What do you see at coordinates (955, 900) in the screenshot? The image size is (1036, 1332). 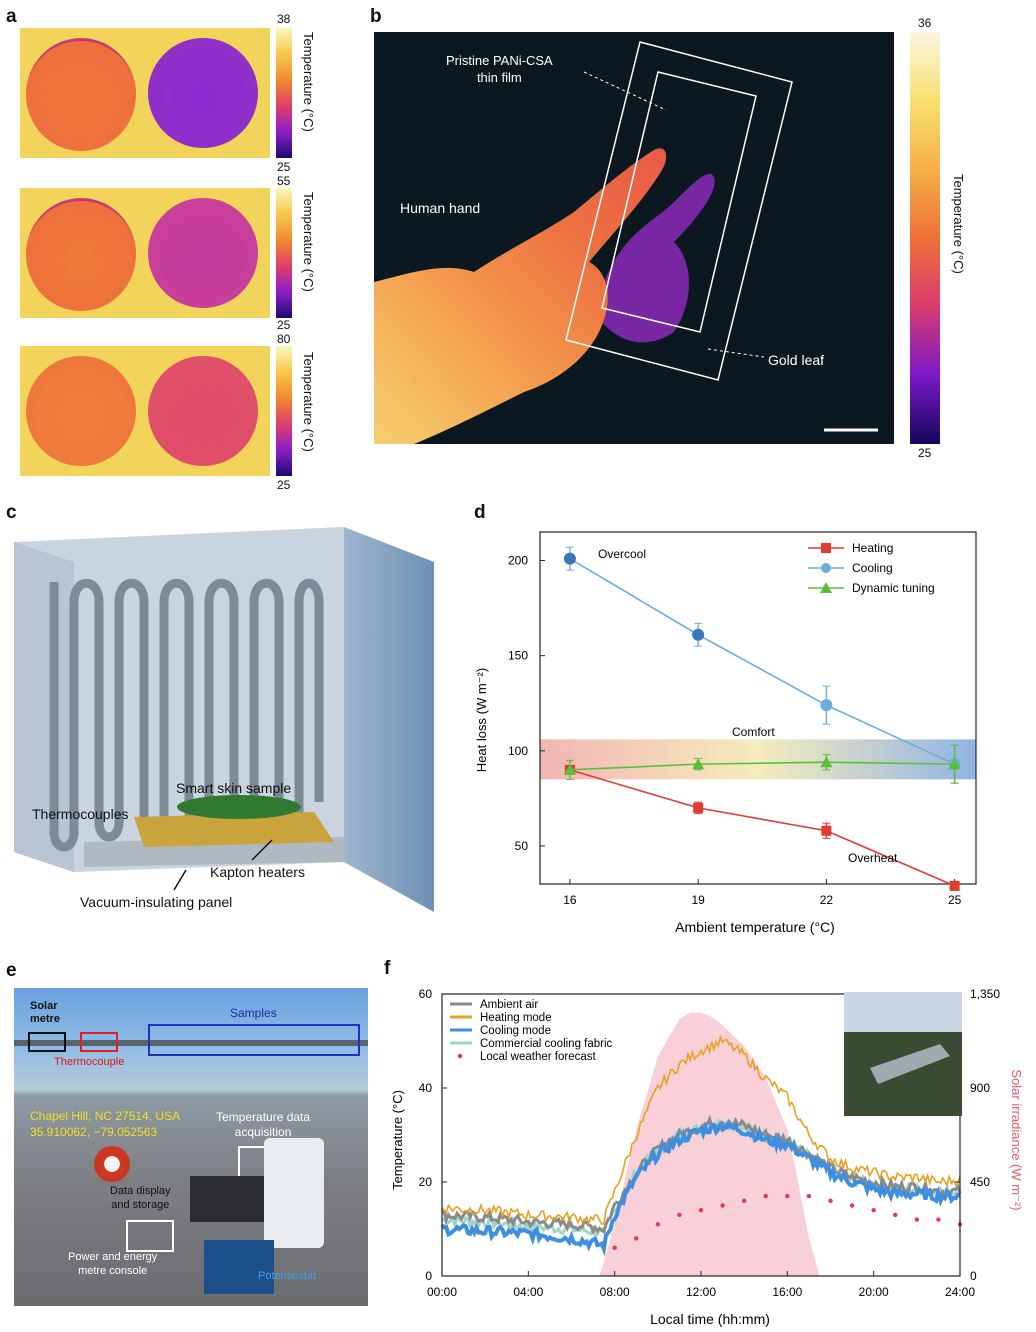 I see `x-tick-label: 25` at bounding box center [955, 900].